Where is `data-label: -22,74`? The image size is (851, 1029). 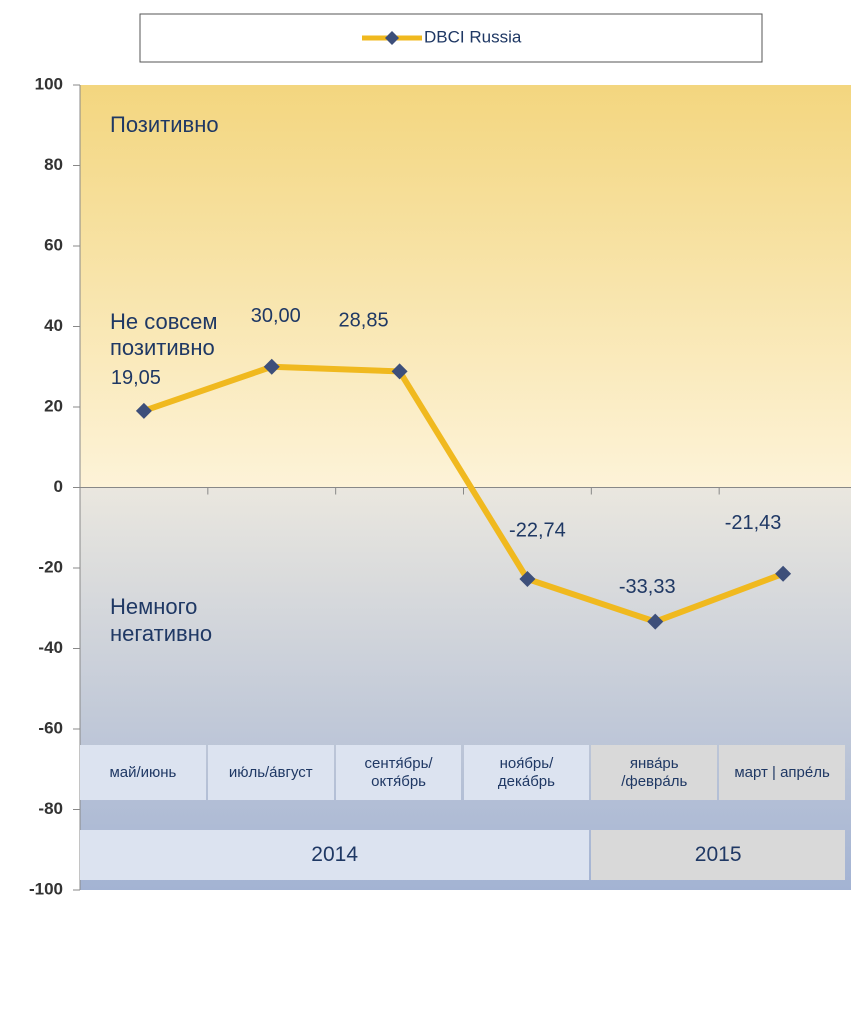 data-label: -22,74 is located at coordinates (537, 530).